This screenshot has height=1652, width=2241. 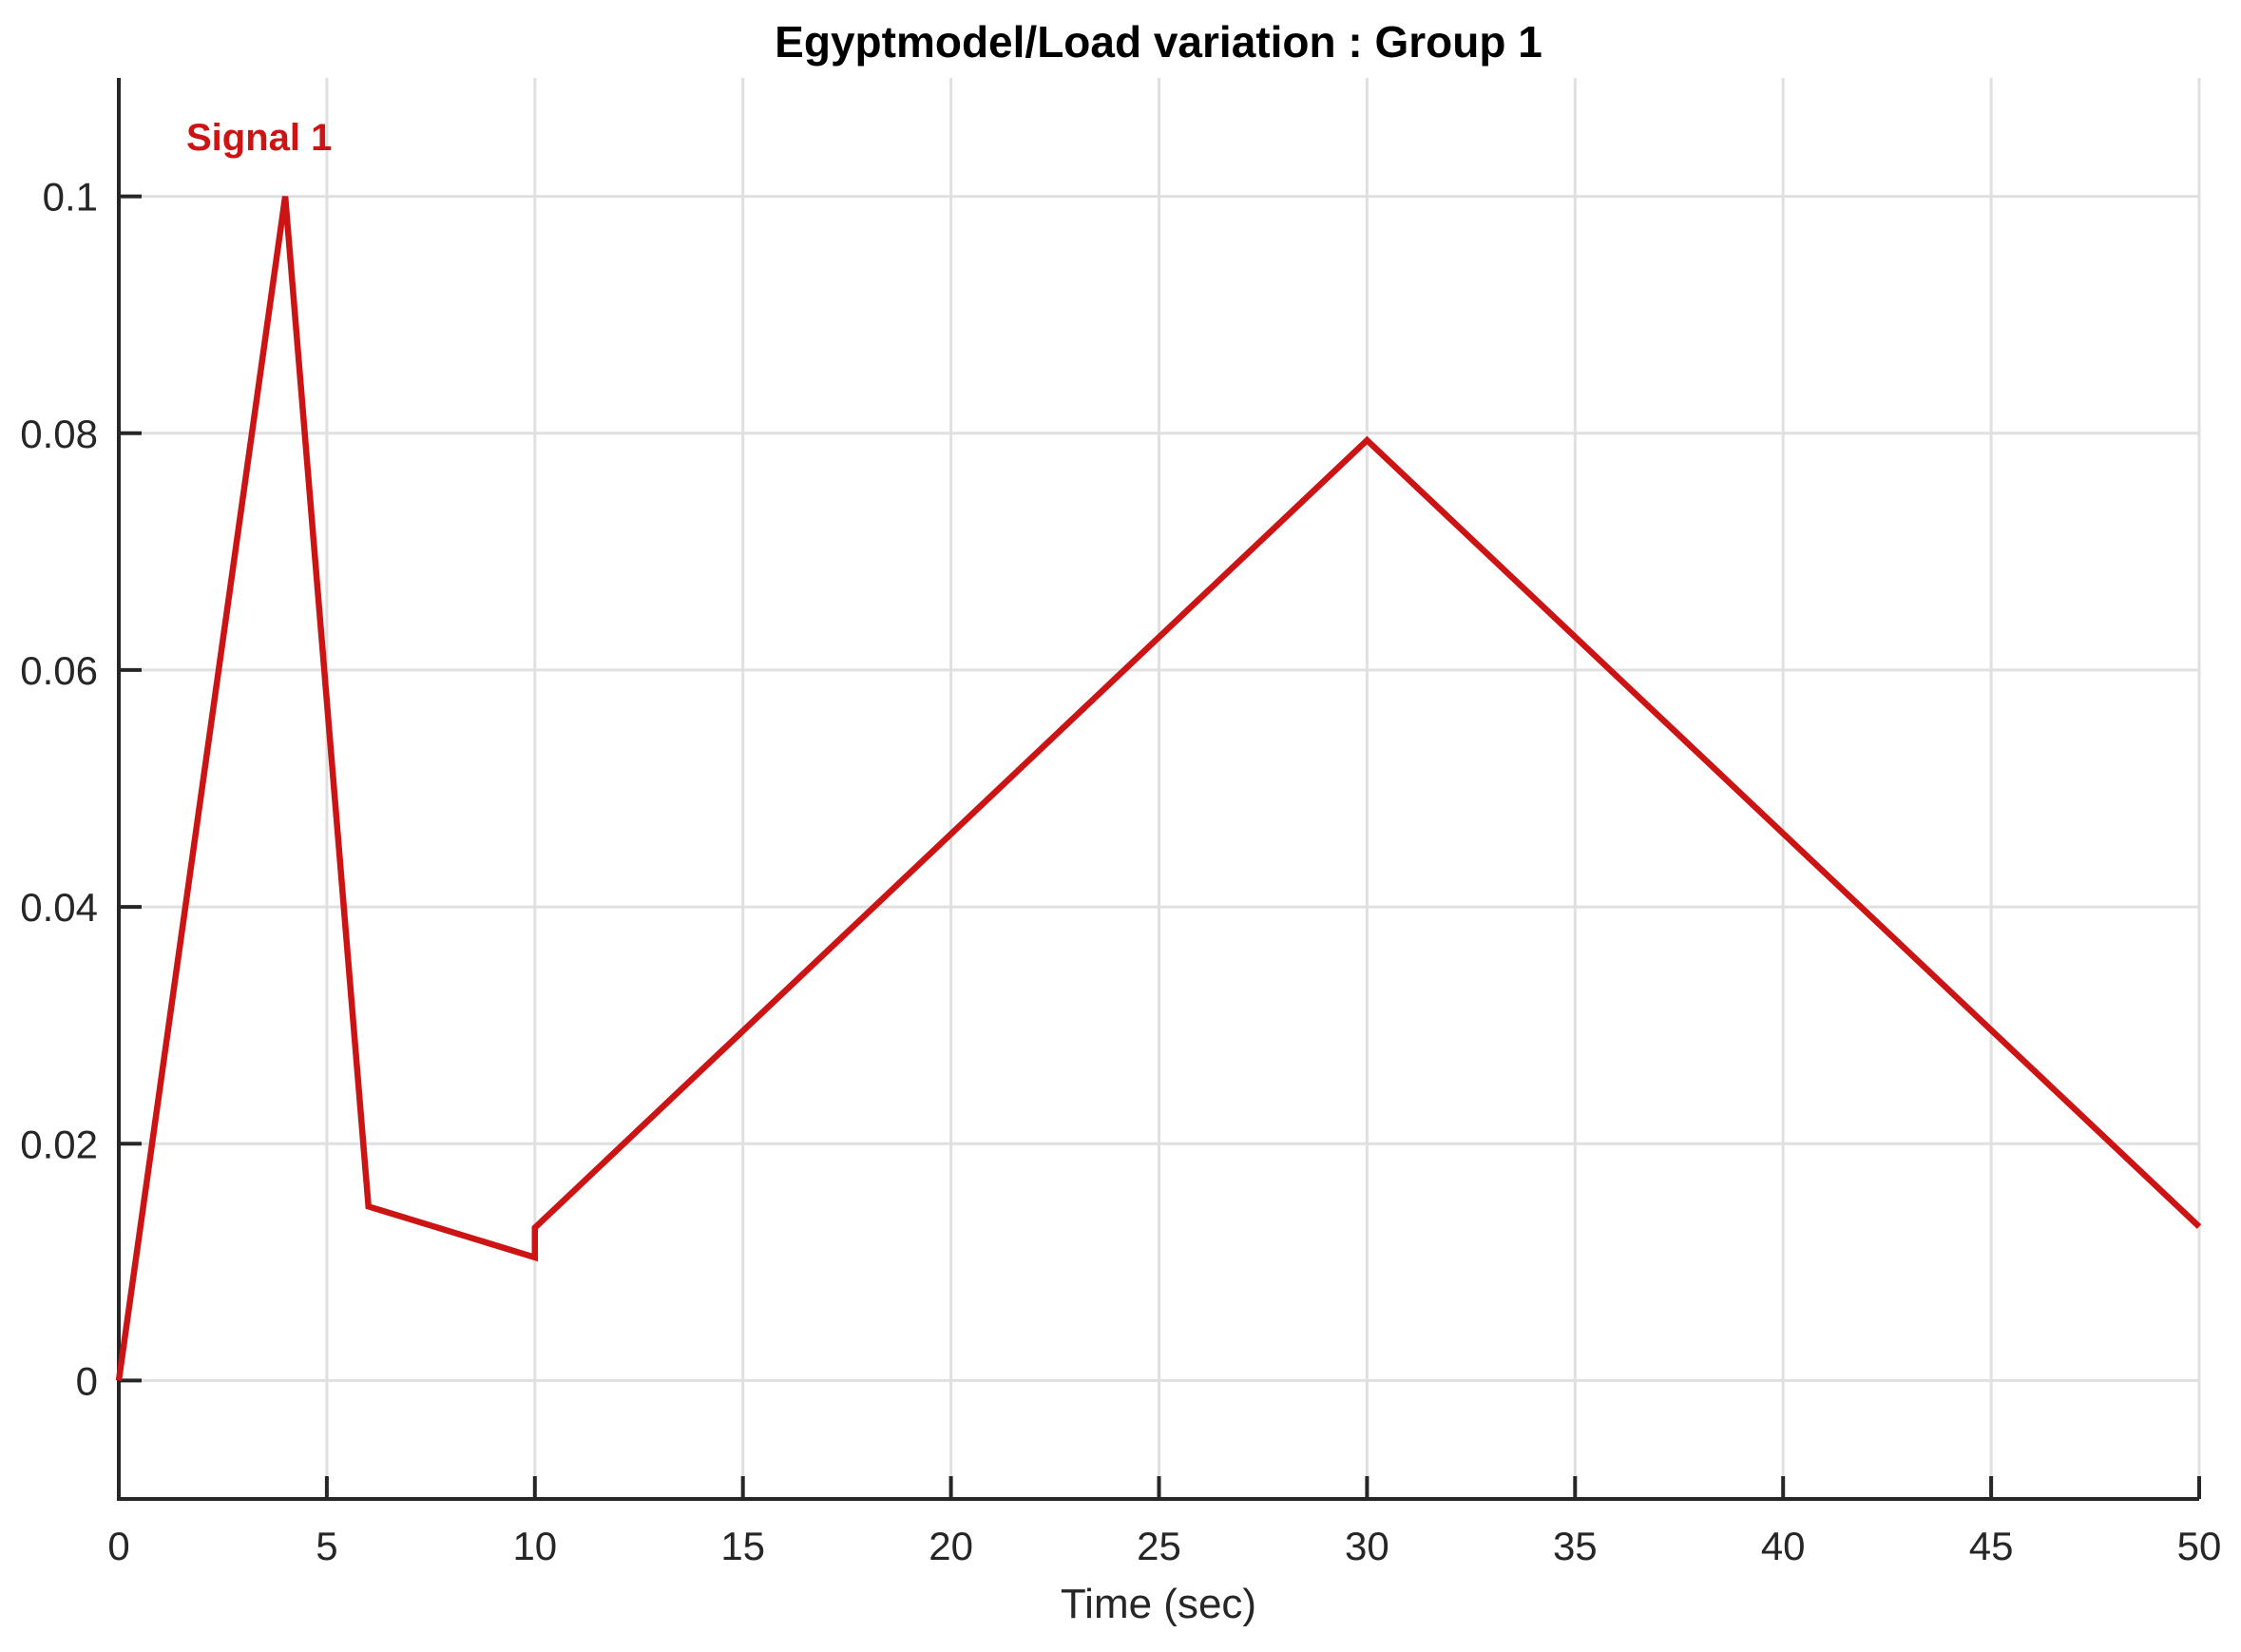 What do you see at coordinates (118, 1546) in the screenshot?
I see `x-tick-label: 0` at bounding box center [118, 1546].